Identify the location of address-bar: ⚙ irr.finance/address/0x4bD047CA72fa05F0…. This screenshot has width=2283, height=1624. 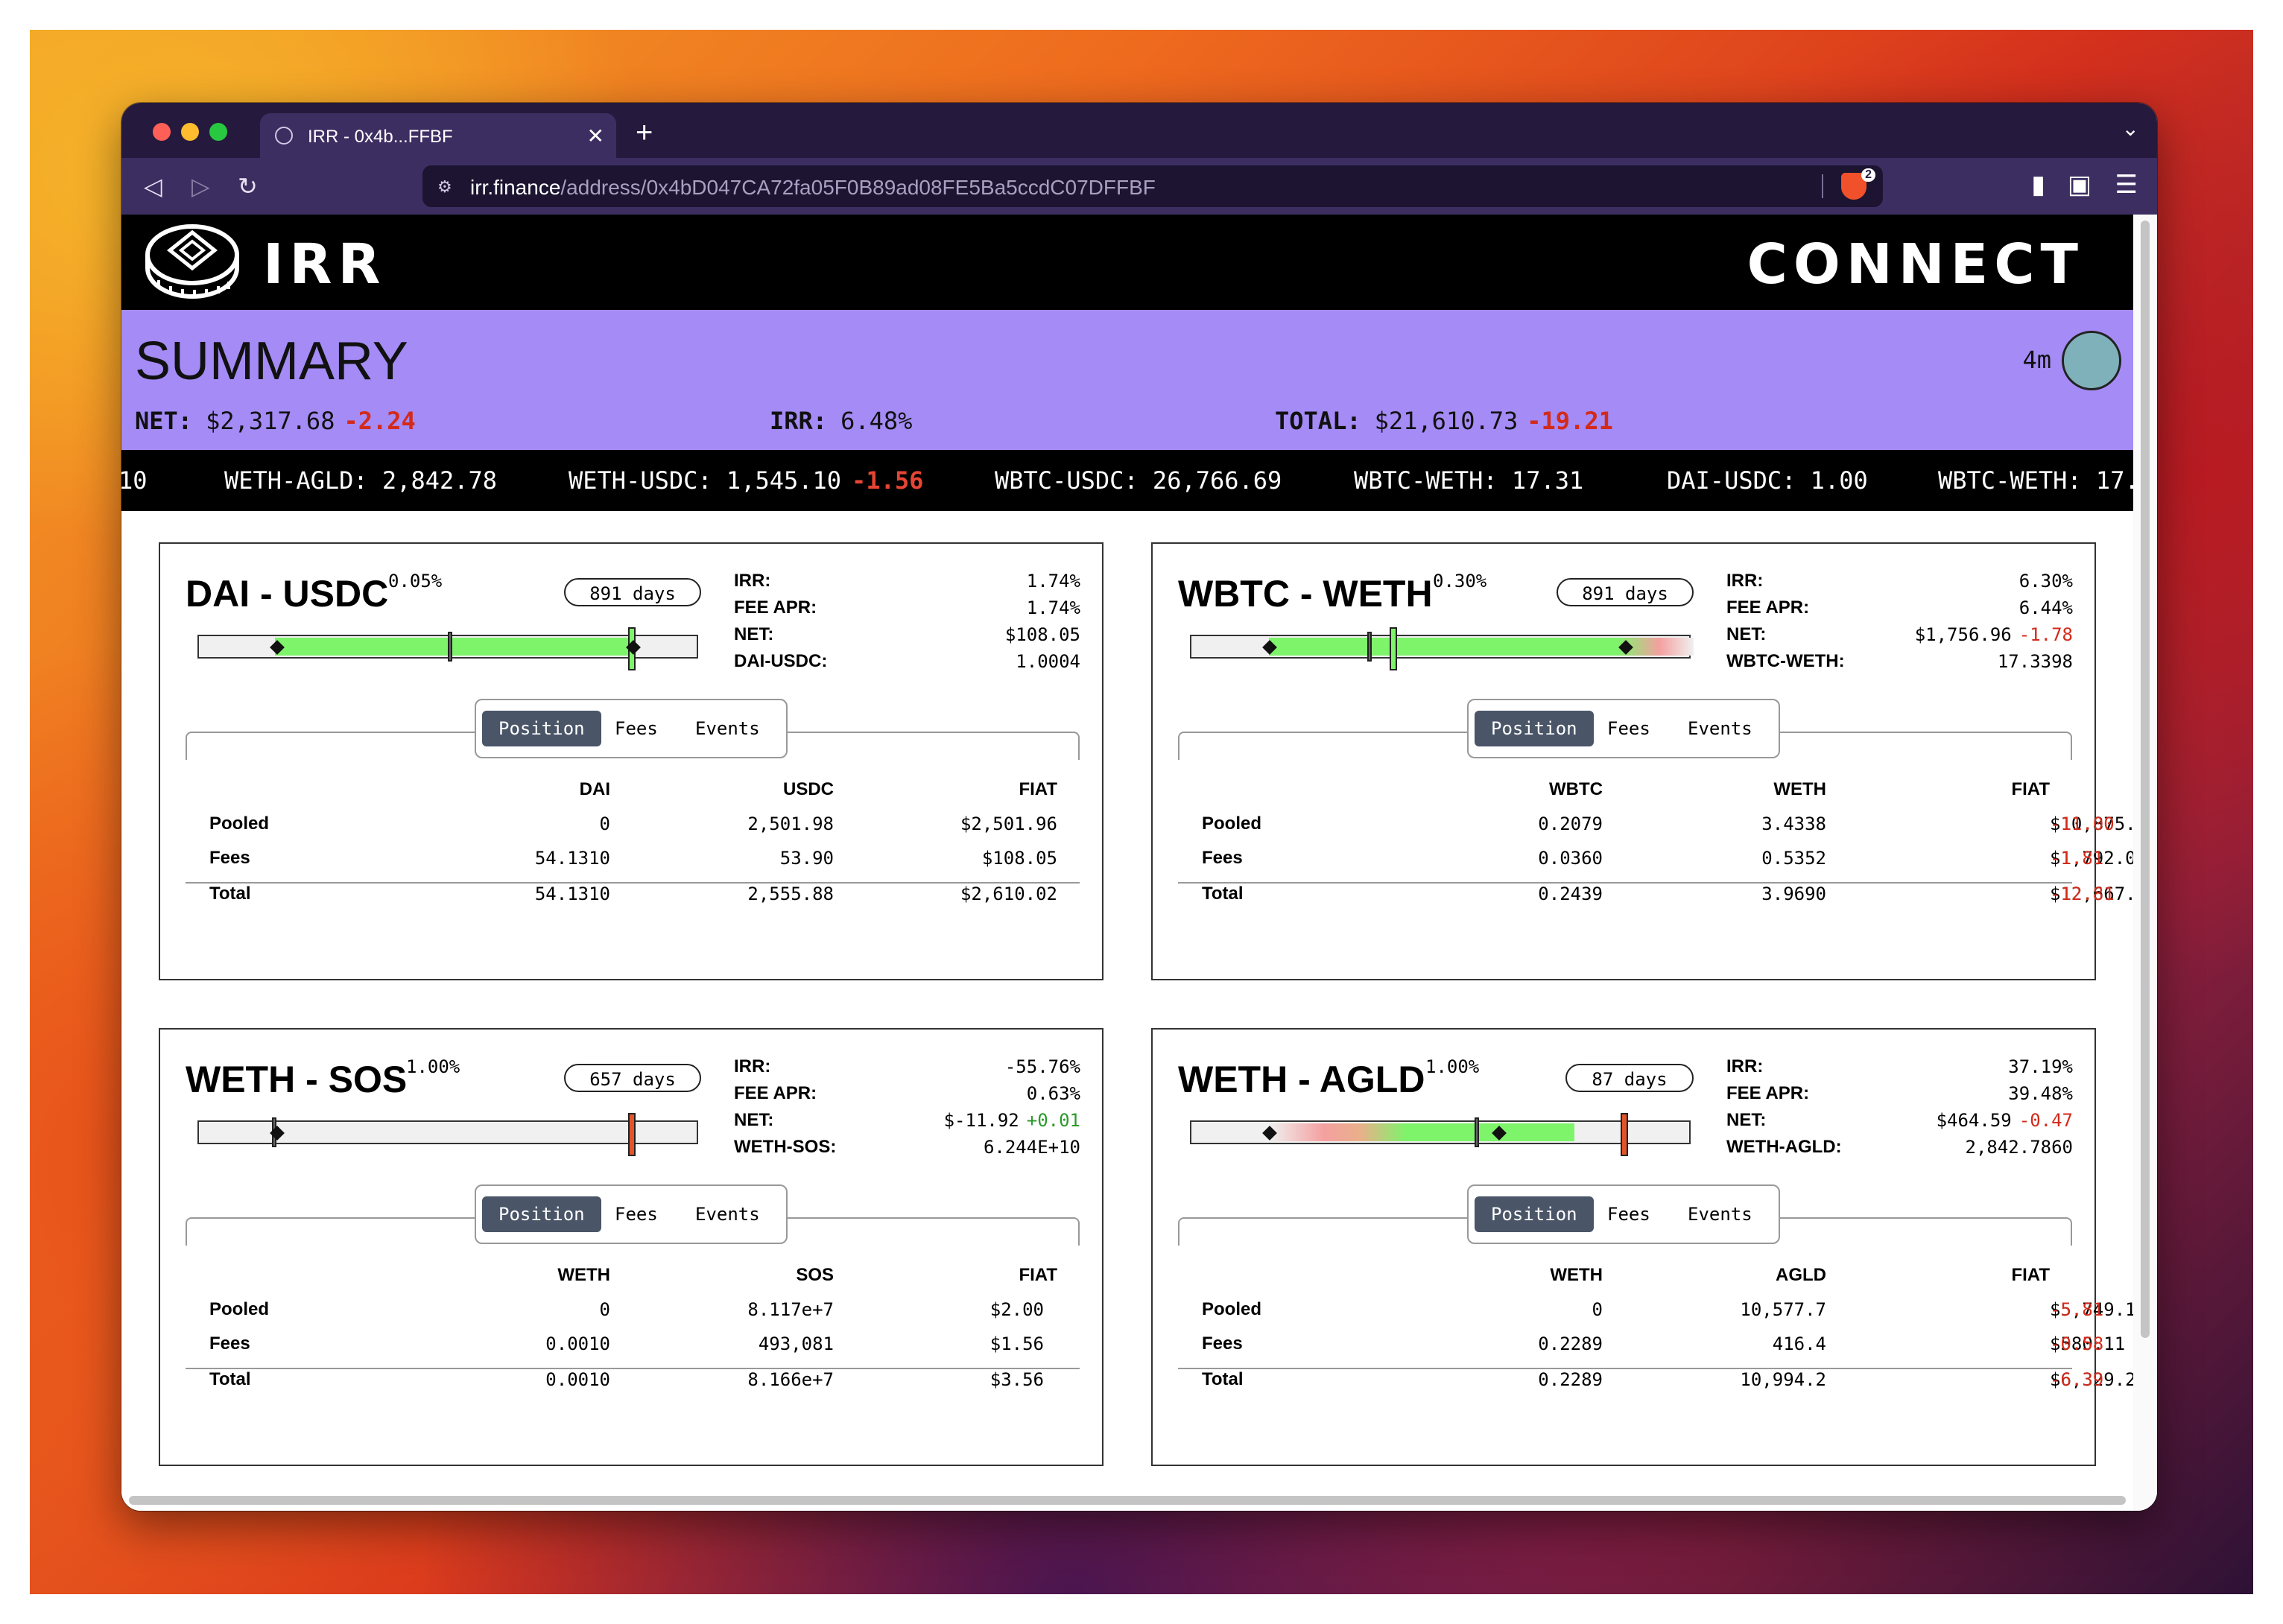
(1152, 186).